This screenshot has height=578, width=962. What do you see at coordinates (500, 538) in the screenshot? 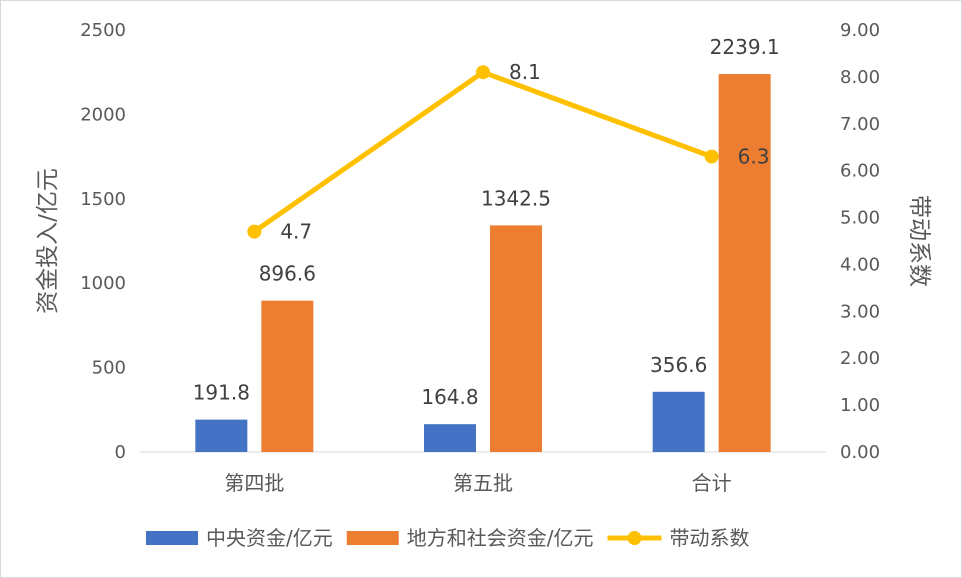
I see `legend-label: 地方和社会资金/亿元` at bounding box center [500, 538].